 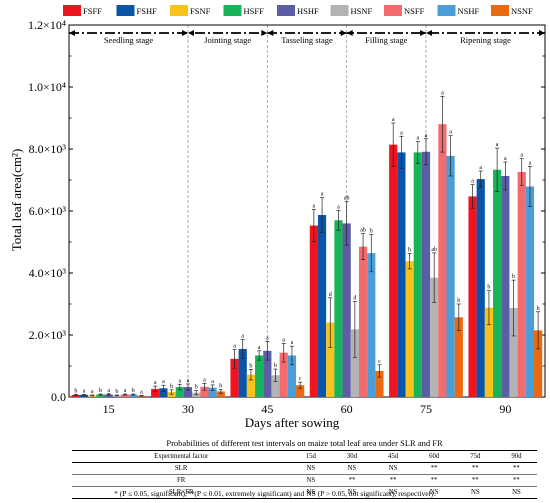 What do you see at coordinates (147, 11) in the screenshot?
I see `legend-label: FSHF` at bounding box center [147, 11].